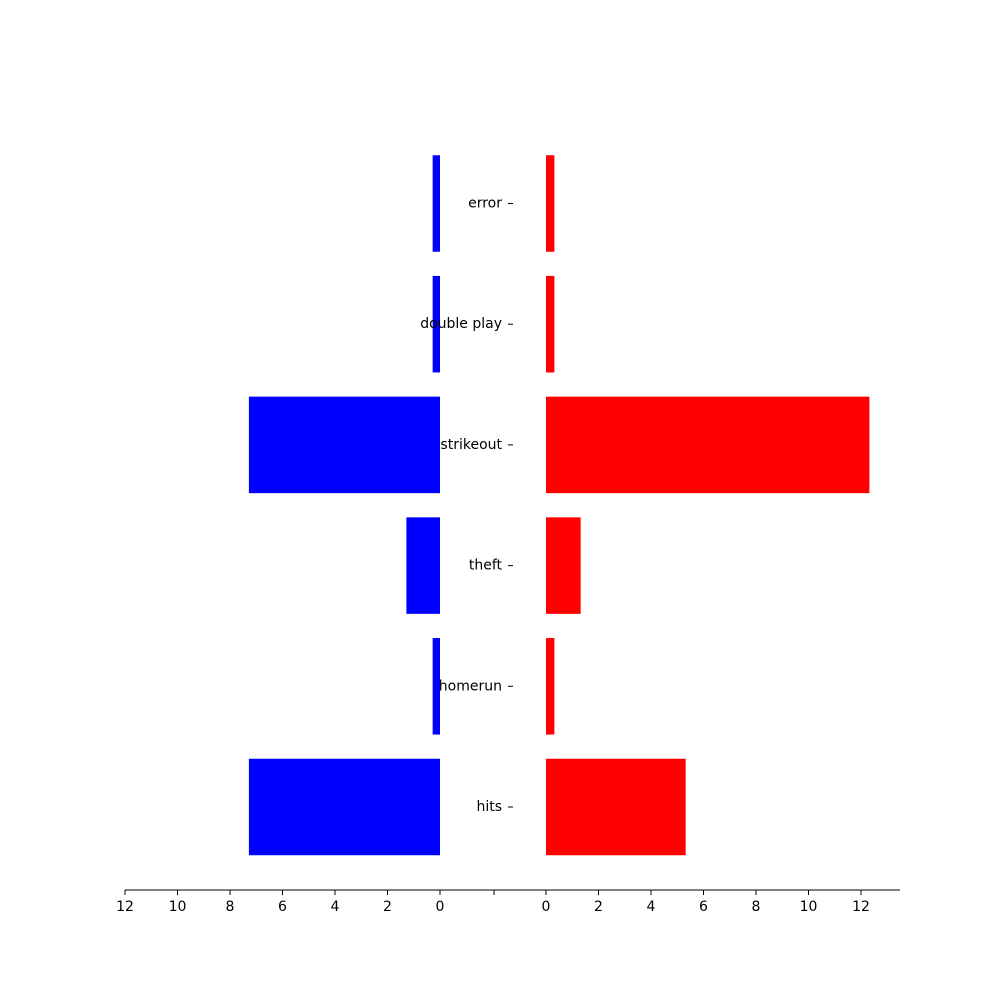 Image resolution: width=1000 pixels, height=1005 pixels. Describe the element at coordinates (651, 907) in the screenshot. I see `x-tick-label-right-4: 4` at that location.